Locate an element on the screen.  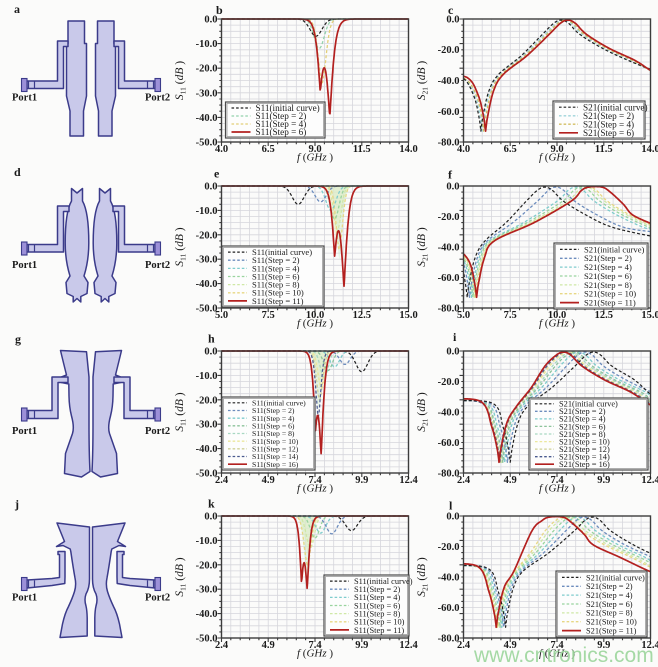
svg-text: j is located at coordinates (16, 504).